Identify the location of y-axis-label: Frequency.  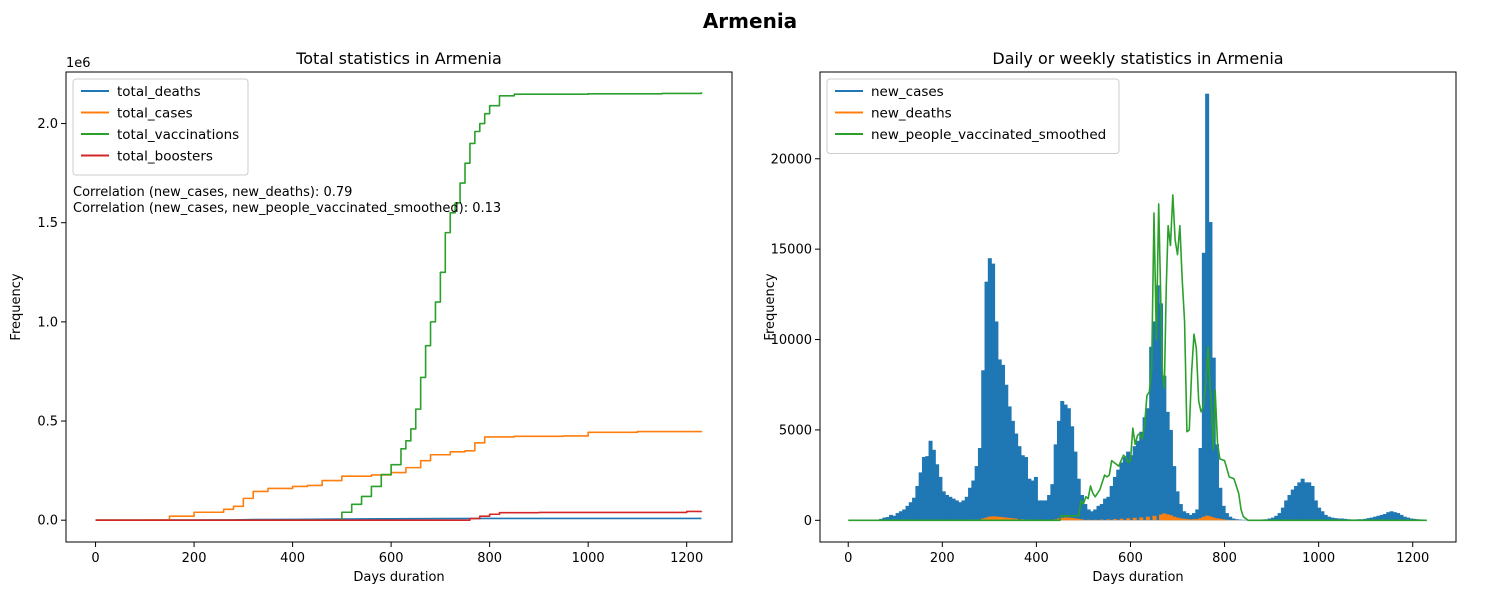
(770, 306).